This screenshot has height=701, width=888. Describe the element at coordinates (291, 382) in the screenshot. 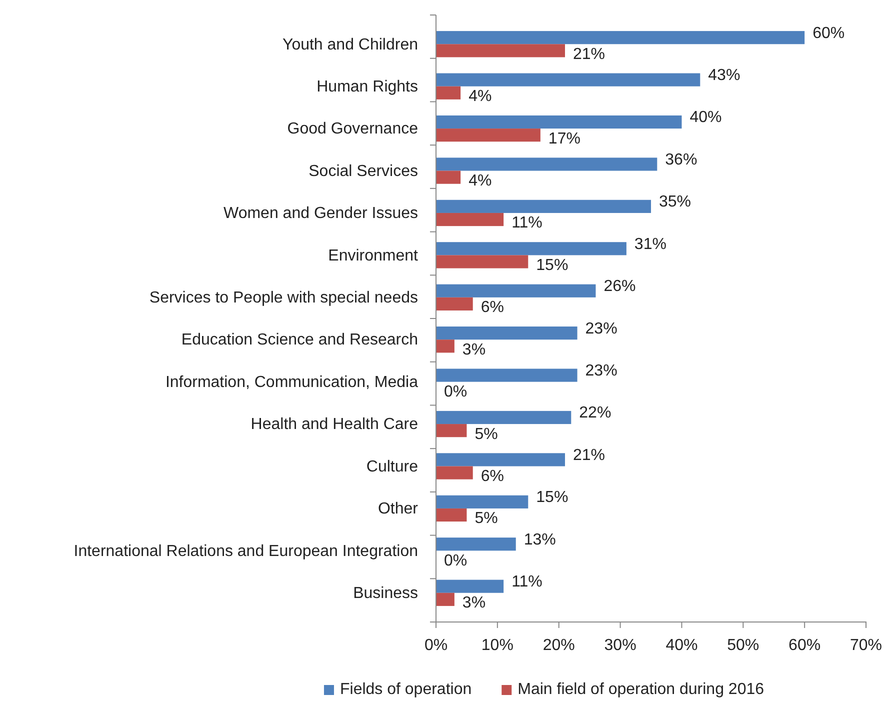

I see `y-tick-label: Information, Communication, Media` at that location.